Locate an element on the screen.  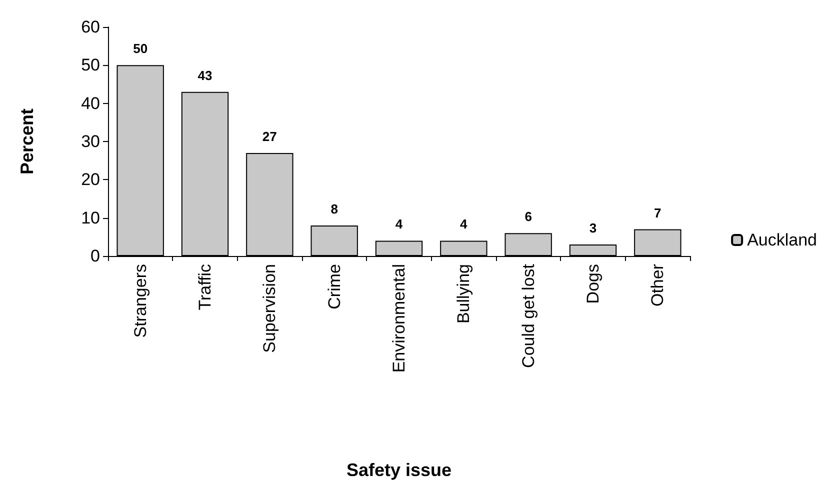
data-label: 50 is located at coordinates (140, 48).